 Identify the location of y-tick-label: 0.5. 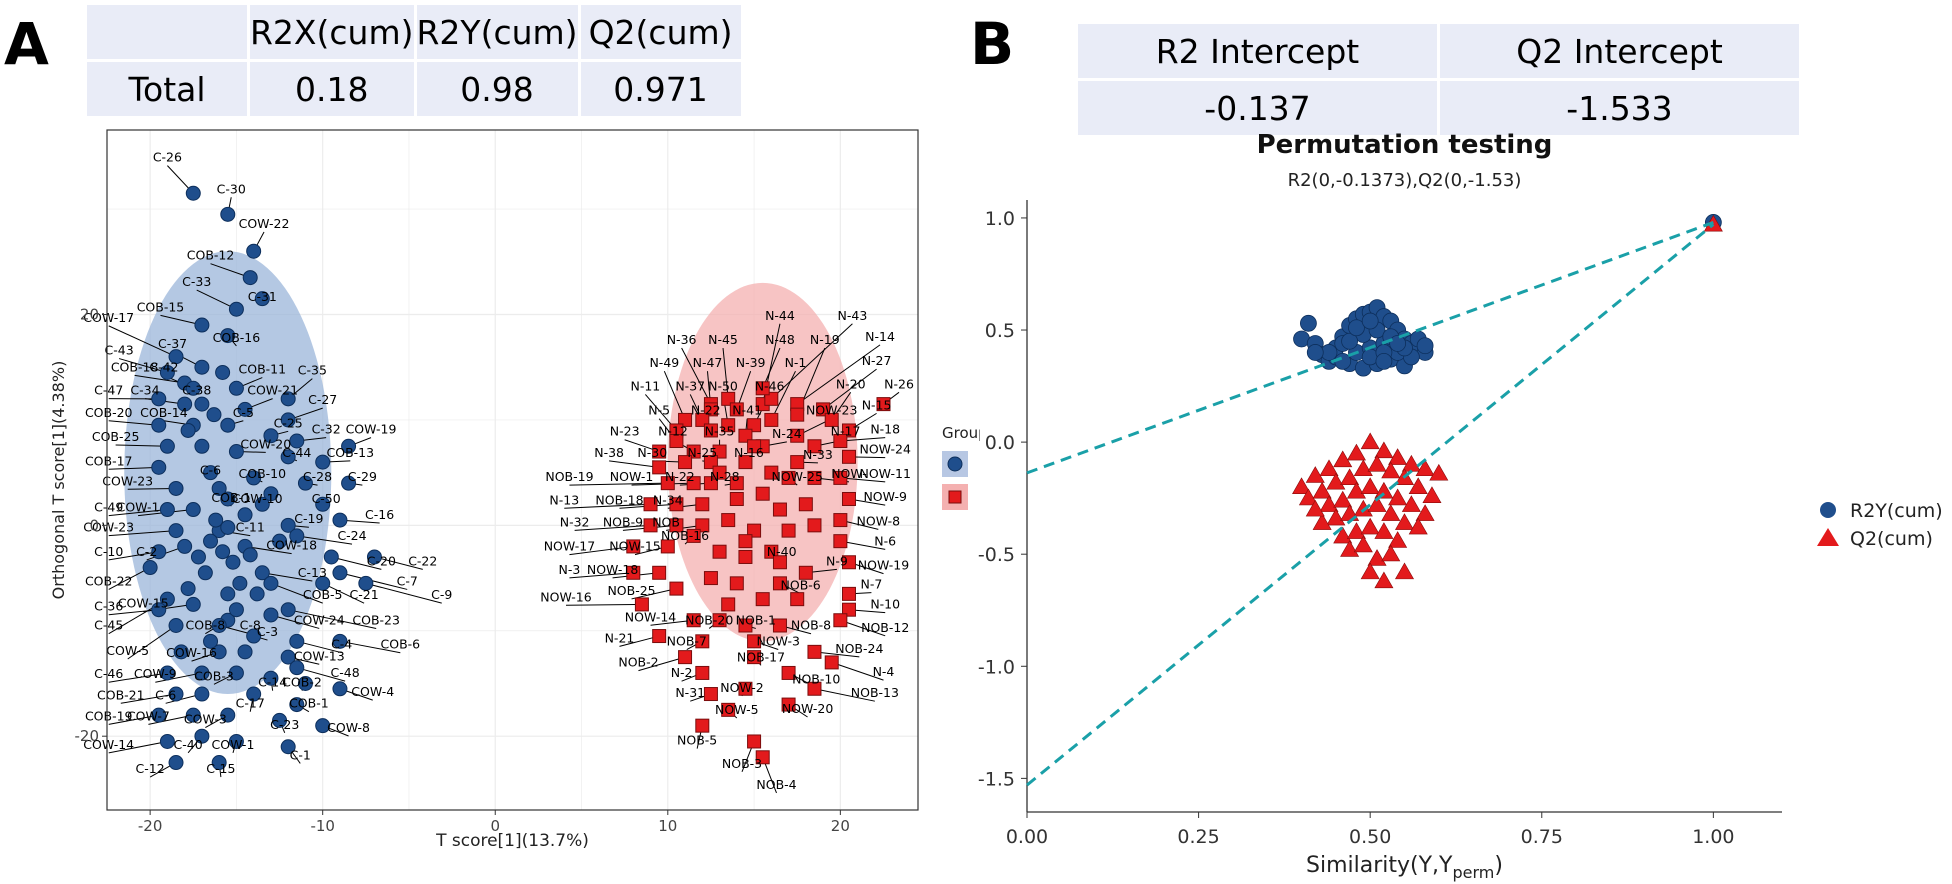
(1000, 331).